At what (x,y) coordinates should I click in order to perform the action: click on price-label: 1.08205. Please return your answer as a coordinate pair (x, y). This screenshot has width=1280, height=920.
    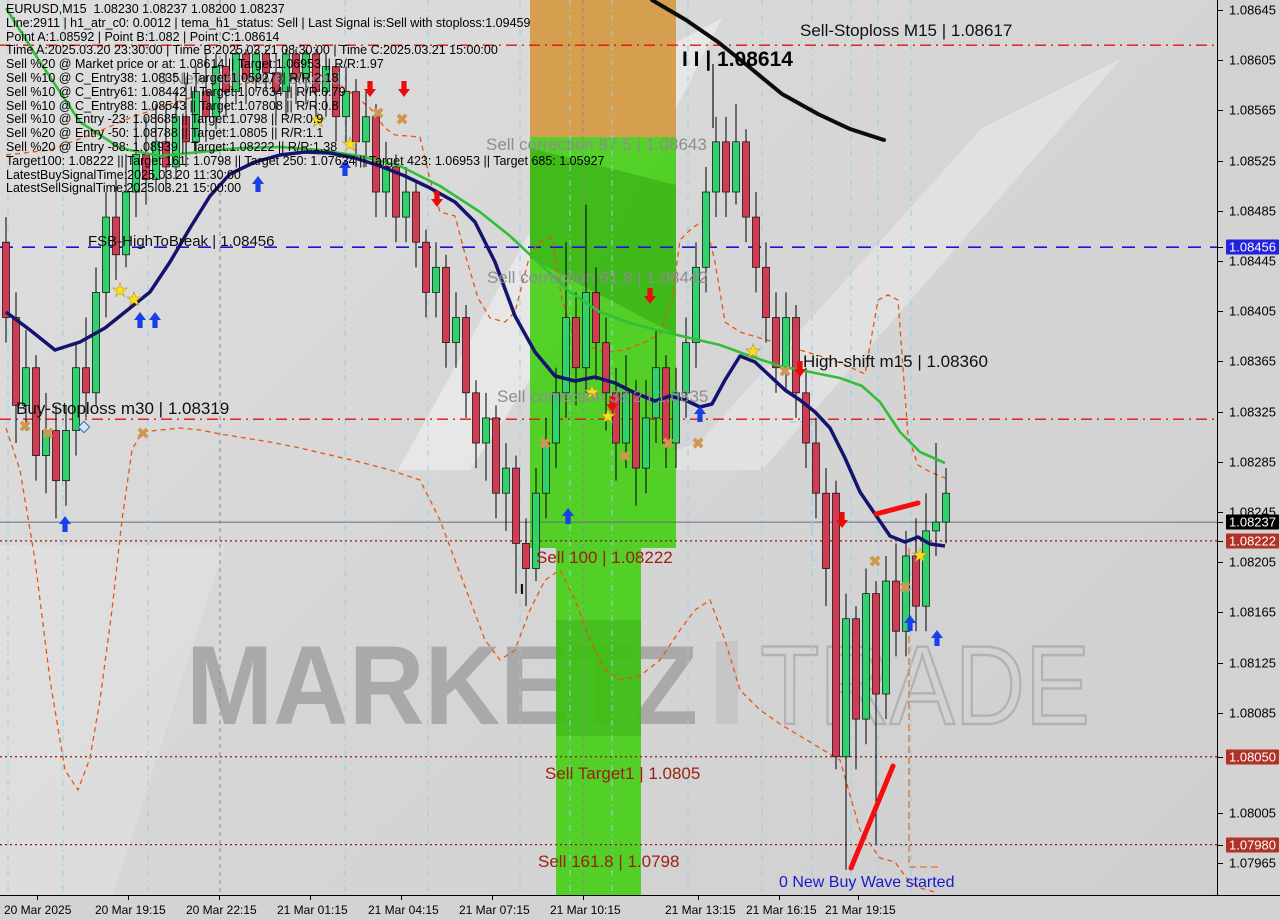
    Looking at the image, I should click on (1252, 562).